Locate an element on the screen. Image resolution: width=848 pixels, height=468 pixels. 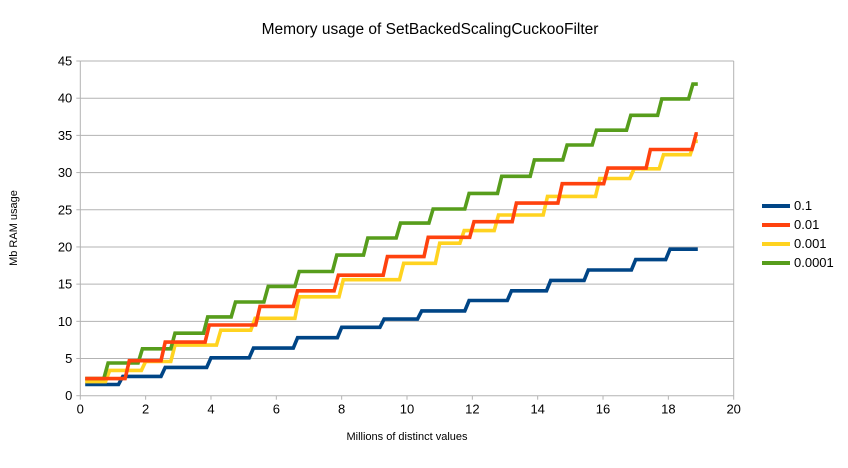
y-axis-tick-label: 20 is located at coordinates (65, 246).